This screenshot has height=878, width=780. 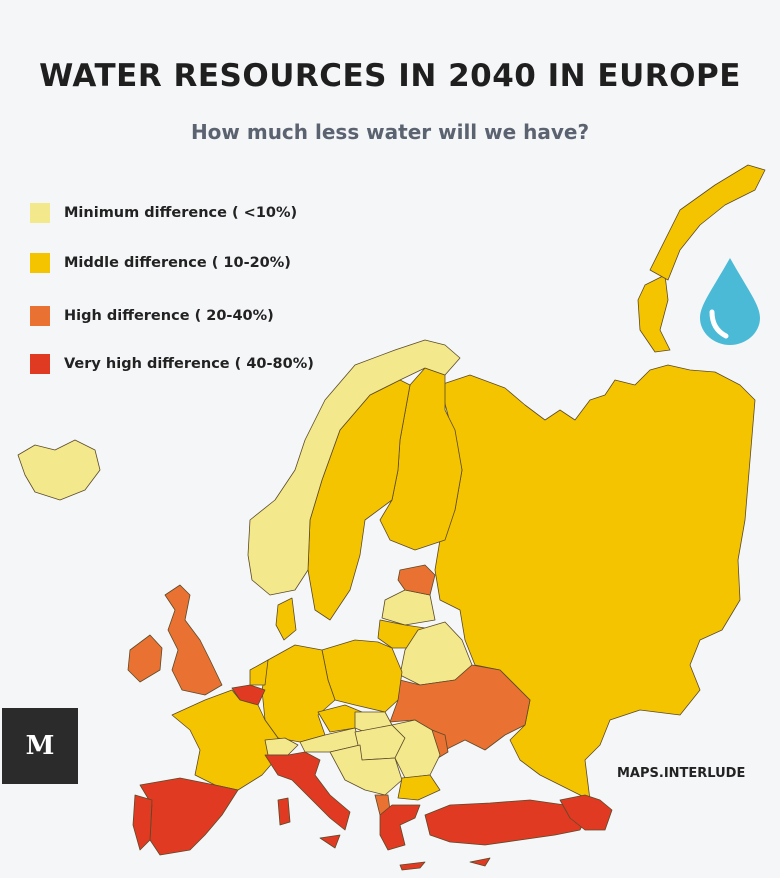 I want to click on region-crete, so click(x=412, y=866).